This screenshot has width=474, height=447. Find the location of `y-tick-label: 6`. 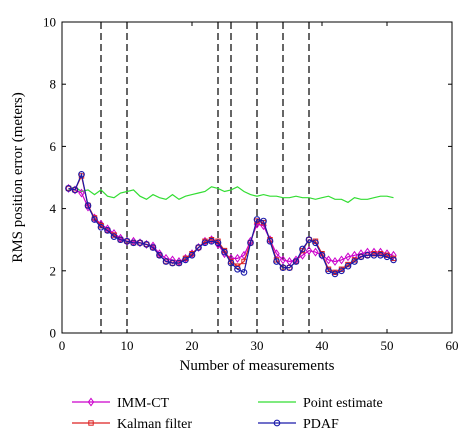

y-tick-label: 6 is located at coordinates (53, 146).